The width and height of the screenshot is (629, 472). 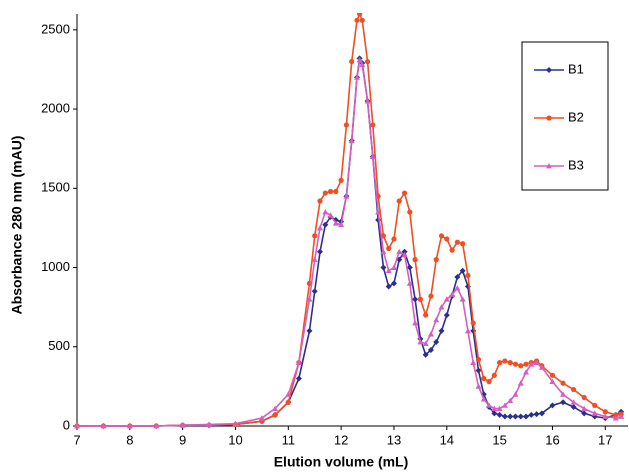 What do you see at coordinates (576, 68) in the screenshot?
I see `legend-label: B1` at bounding box center [576, 68].